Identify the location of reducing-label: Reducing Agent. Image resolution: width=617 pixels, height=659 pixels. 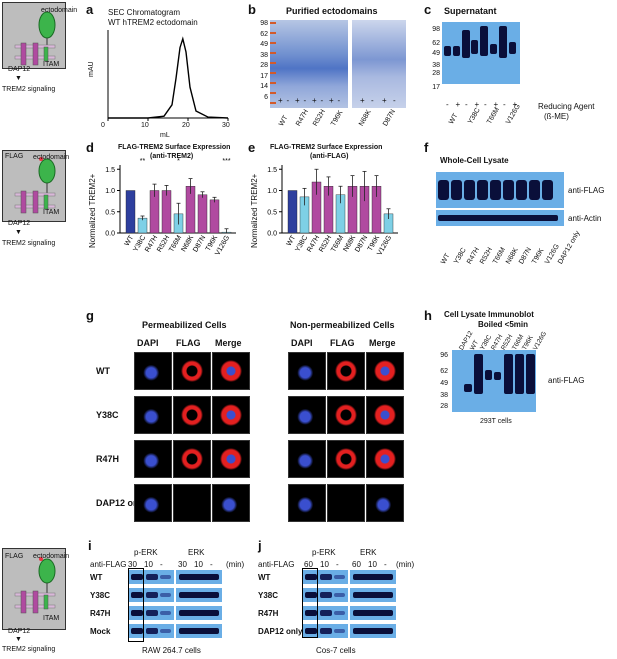
(566, 106).